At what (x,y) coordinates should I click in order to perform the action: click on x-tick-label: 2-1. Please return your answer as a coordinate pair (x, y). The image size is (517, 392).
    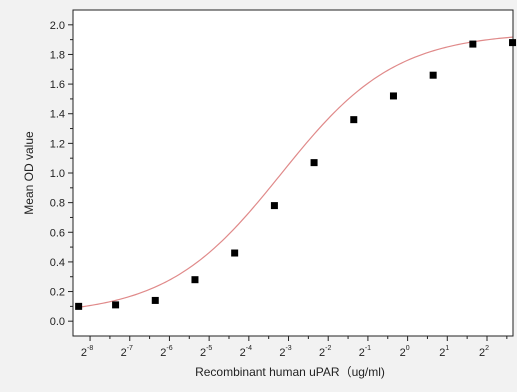
    Looking at the image, I should click on (365, 352).